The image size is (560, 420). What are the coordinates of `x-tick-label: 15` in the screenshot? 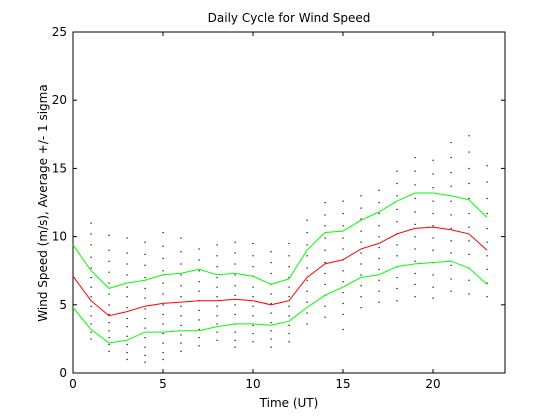 It's located at (342, 384).